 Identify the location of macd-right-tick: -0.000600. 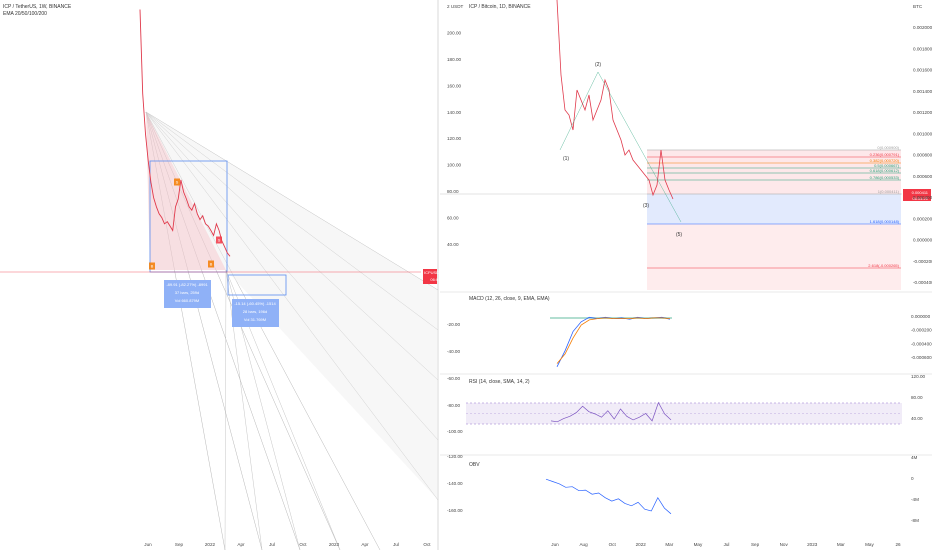
(921, 357).